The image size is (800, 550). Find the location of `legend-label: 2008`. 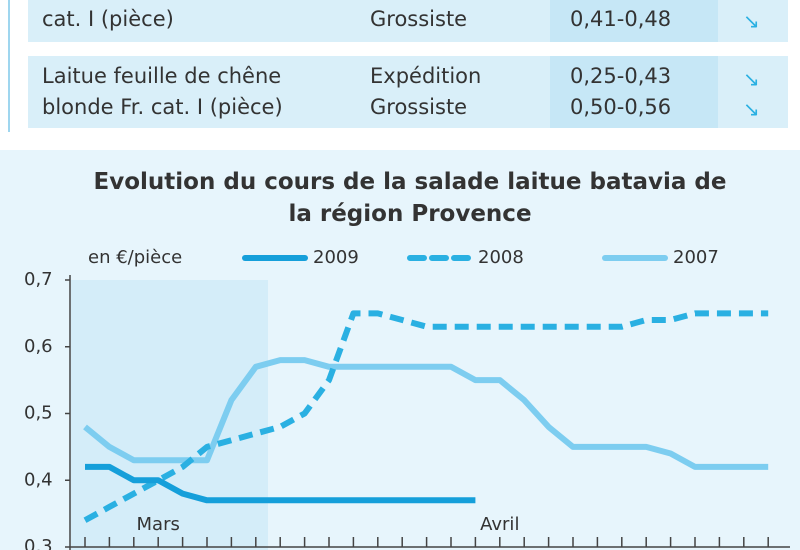

legend-label: 2008 is located at coordinates (501, 257).